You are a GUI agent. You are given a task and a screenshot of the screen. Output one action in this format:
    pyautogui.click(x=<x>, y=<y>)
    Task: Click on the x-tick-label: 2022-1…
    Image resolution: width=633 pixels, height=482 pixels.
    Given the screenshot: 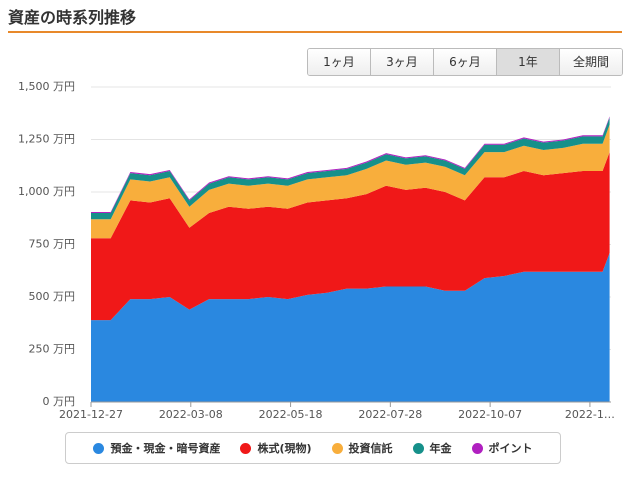 What is the action you would take?
    pyautogui.click(x=590, y=414)
    